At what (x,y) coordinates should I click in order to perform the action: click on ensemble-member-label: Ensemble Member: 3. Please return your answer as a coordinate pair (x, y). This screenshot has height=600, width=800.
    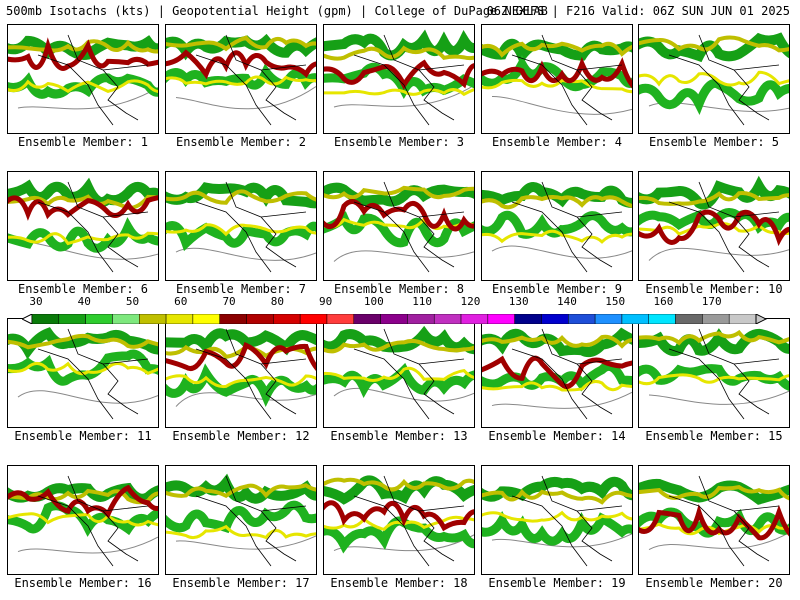
    Looking at the image, I should click on (399, 142).